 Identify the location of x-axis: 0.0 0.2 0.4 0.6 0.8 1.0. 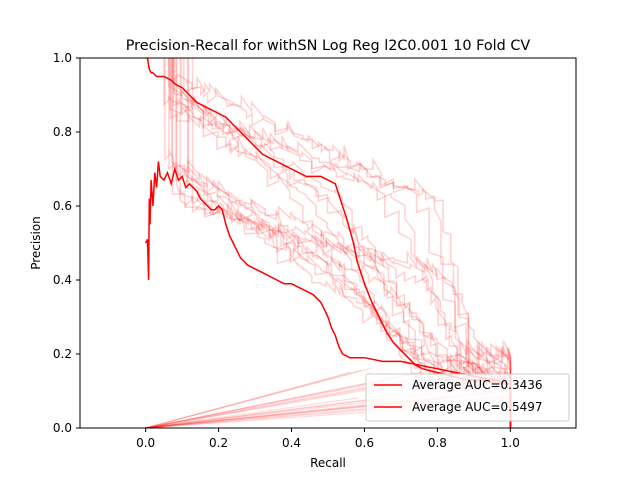
(328, 439).